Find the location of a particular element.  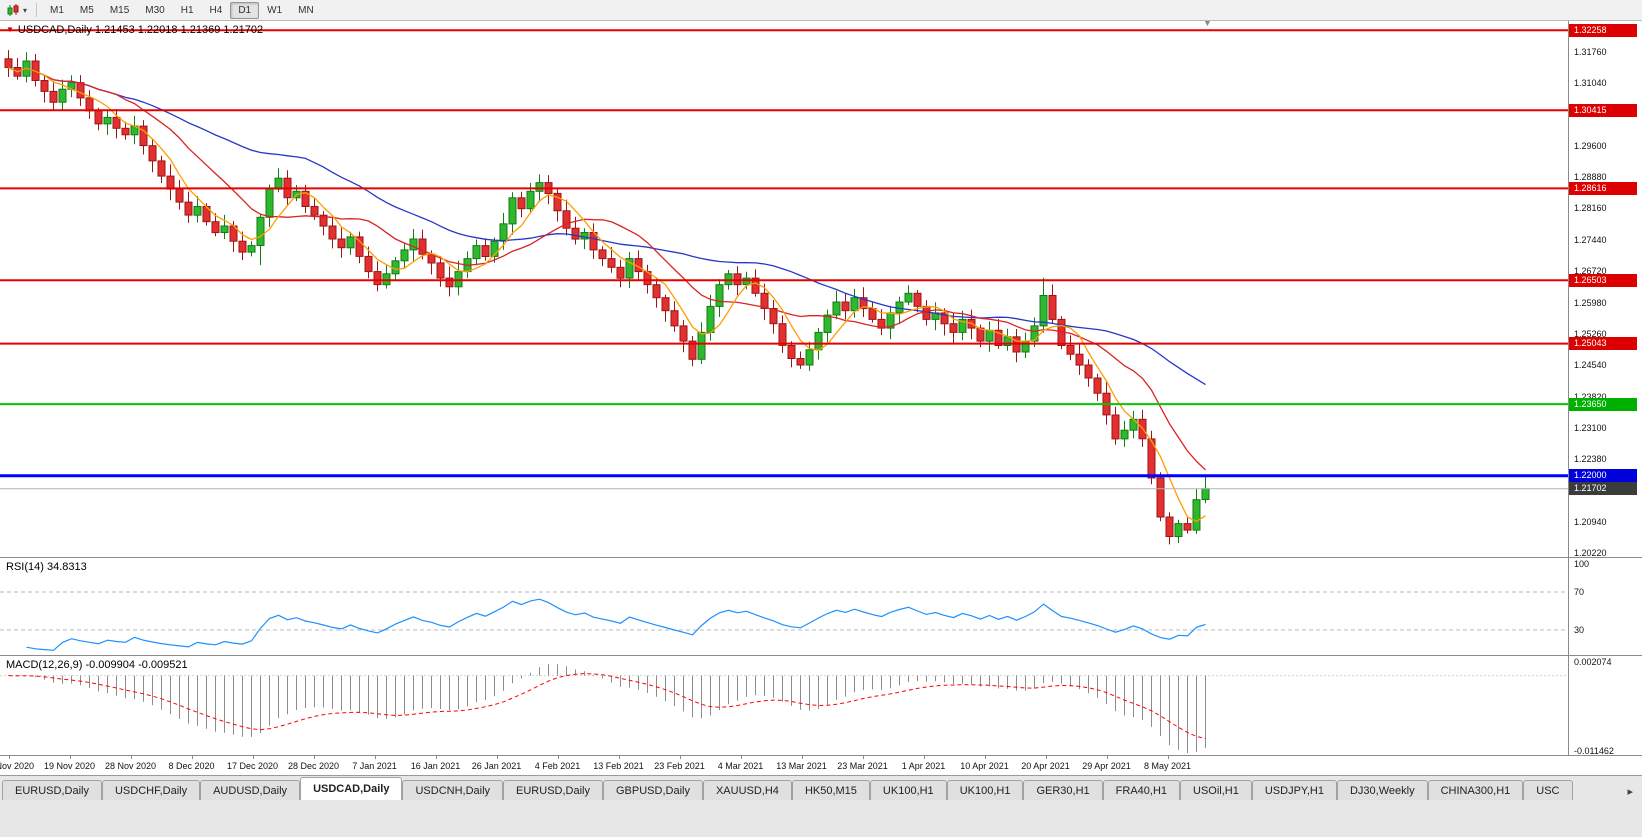

date-label: 28 Dec 2020 is located at coordinates (313, 766).